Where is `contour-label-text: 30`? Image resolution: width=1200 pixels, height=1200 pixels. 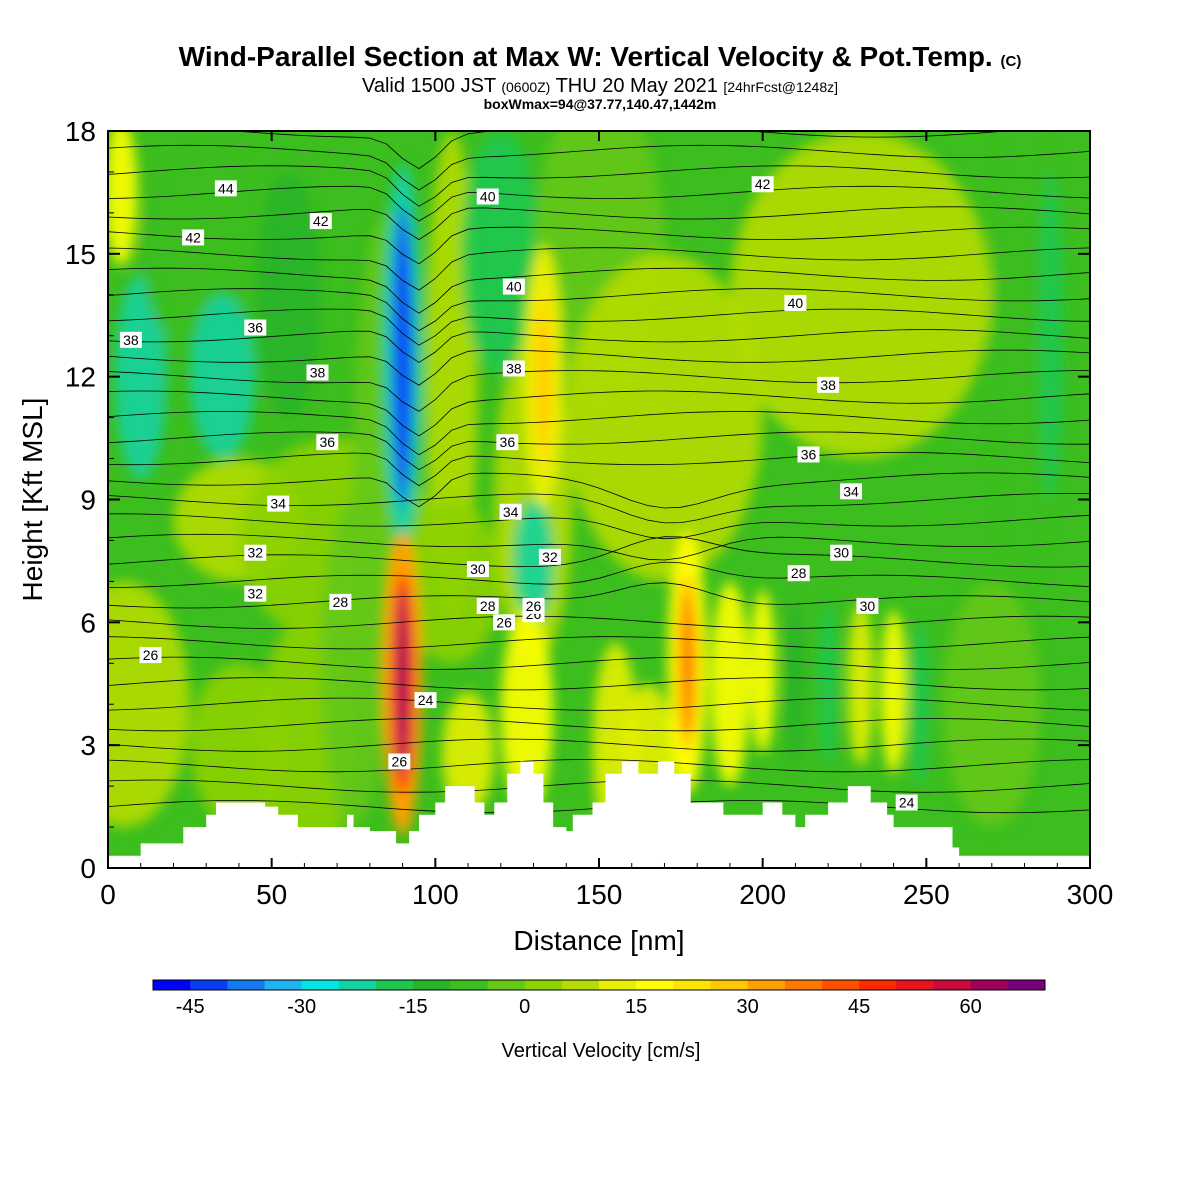
contour-label-text: 30 is located at coordinates (841, 553).